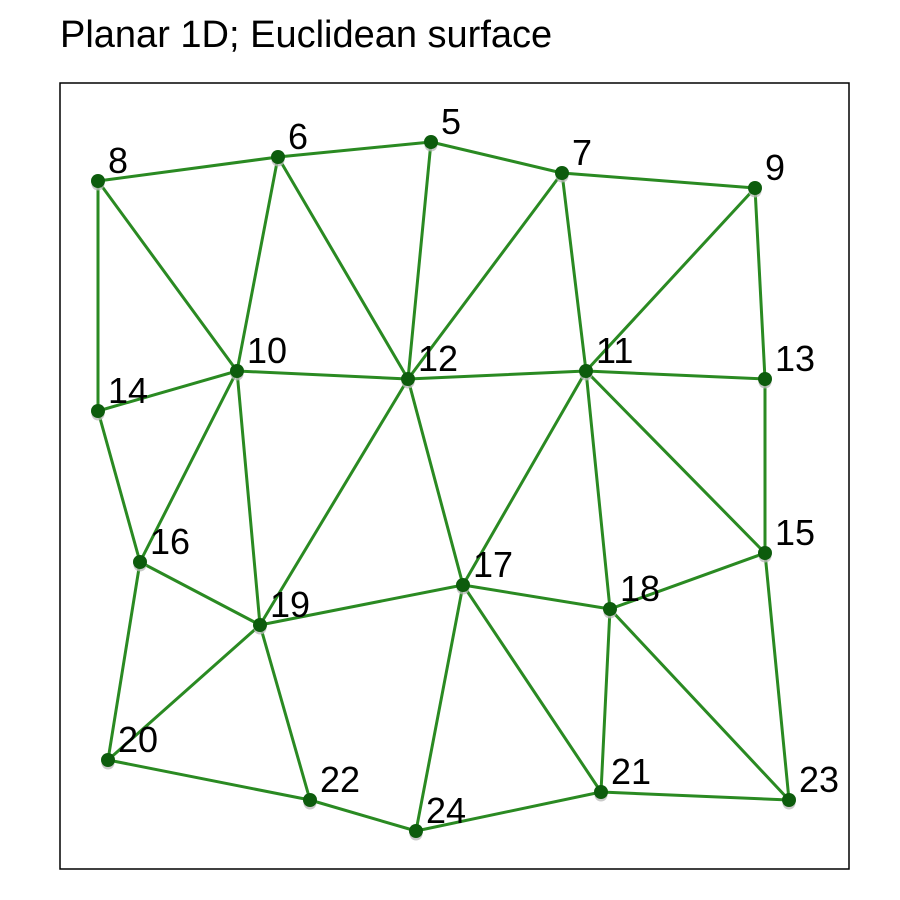  I want to click on node-label-23: 23, so click(819, 779).